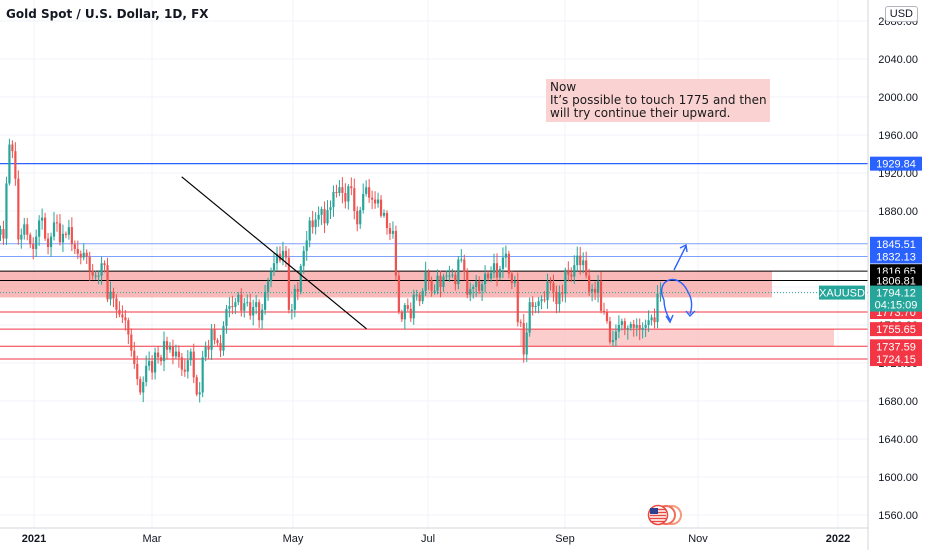 The height and width of the screenshot is (550, 932). Describe the element at coordinates (664, 515) in the screenshot. I see `us-flag-icon` at that location.